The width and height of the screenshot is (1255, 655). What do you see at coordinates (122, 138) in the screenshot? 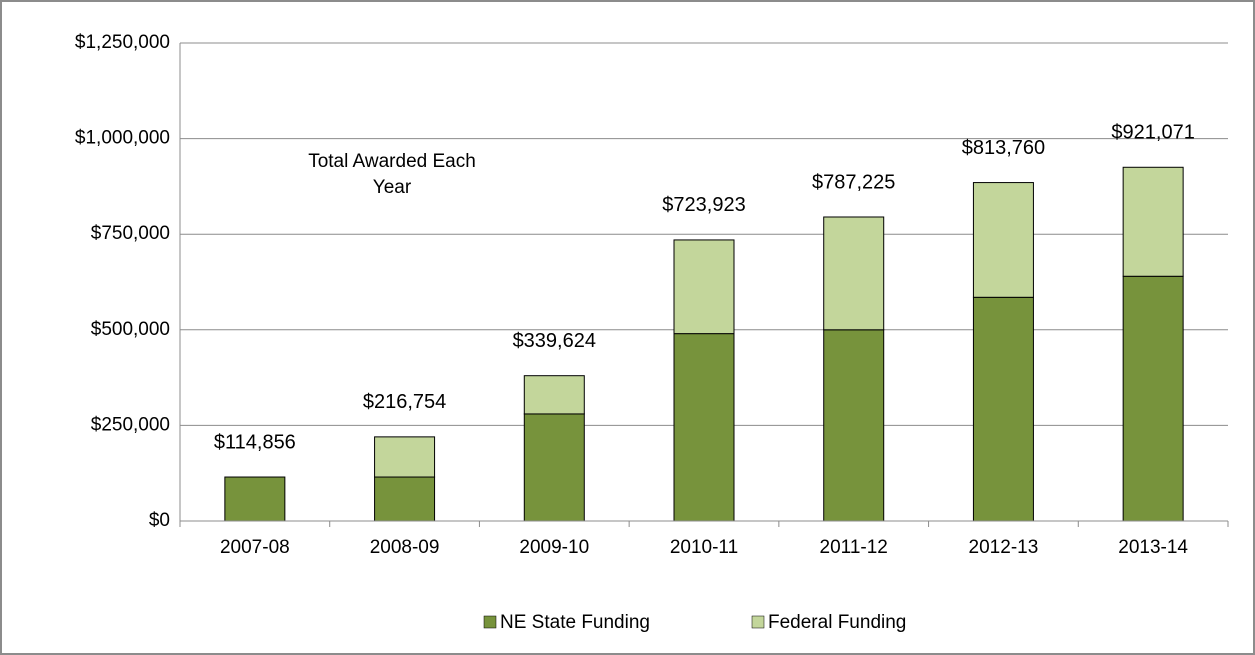
I see `y-tick-label: $1,000,000` at bounding box center [122, 138].